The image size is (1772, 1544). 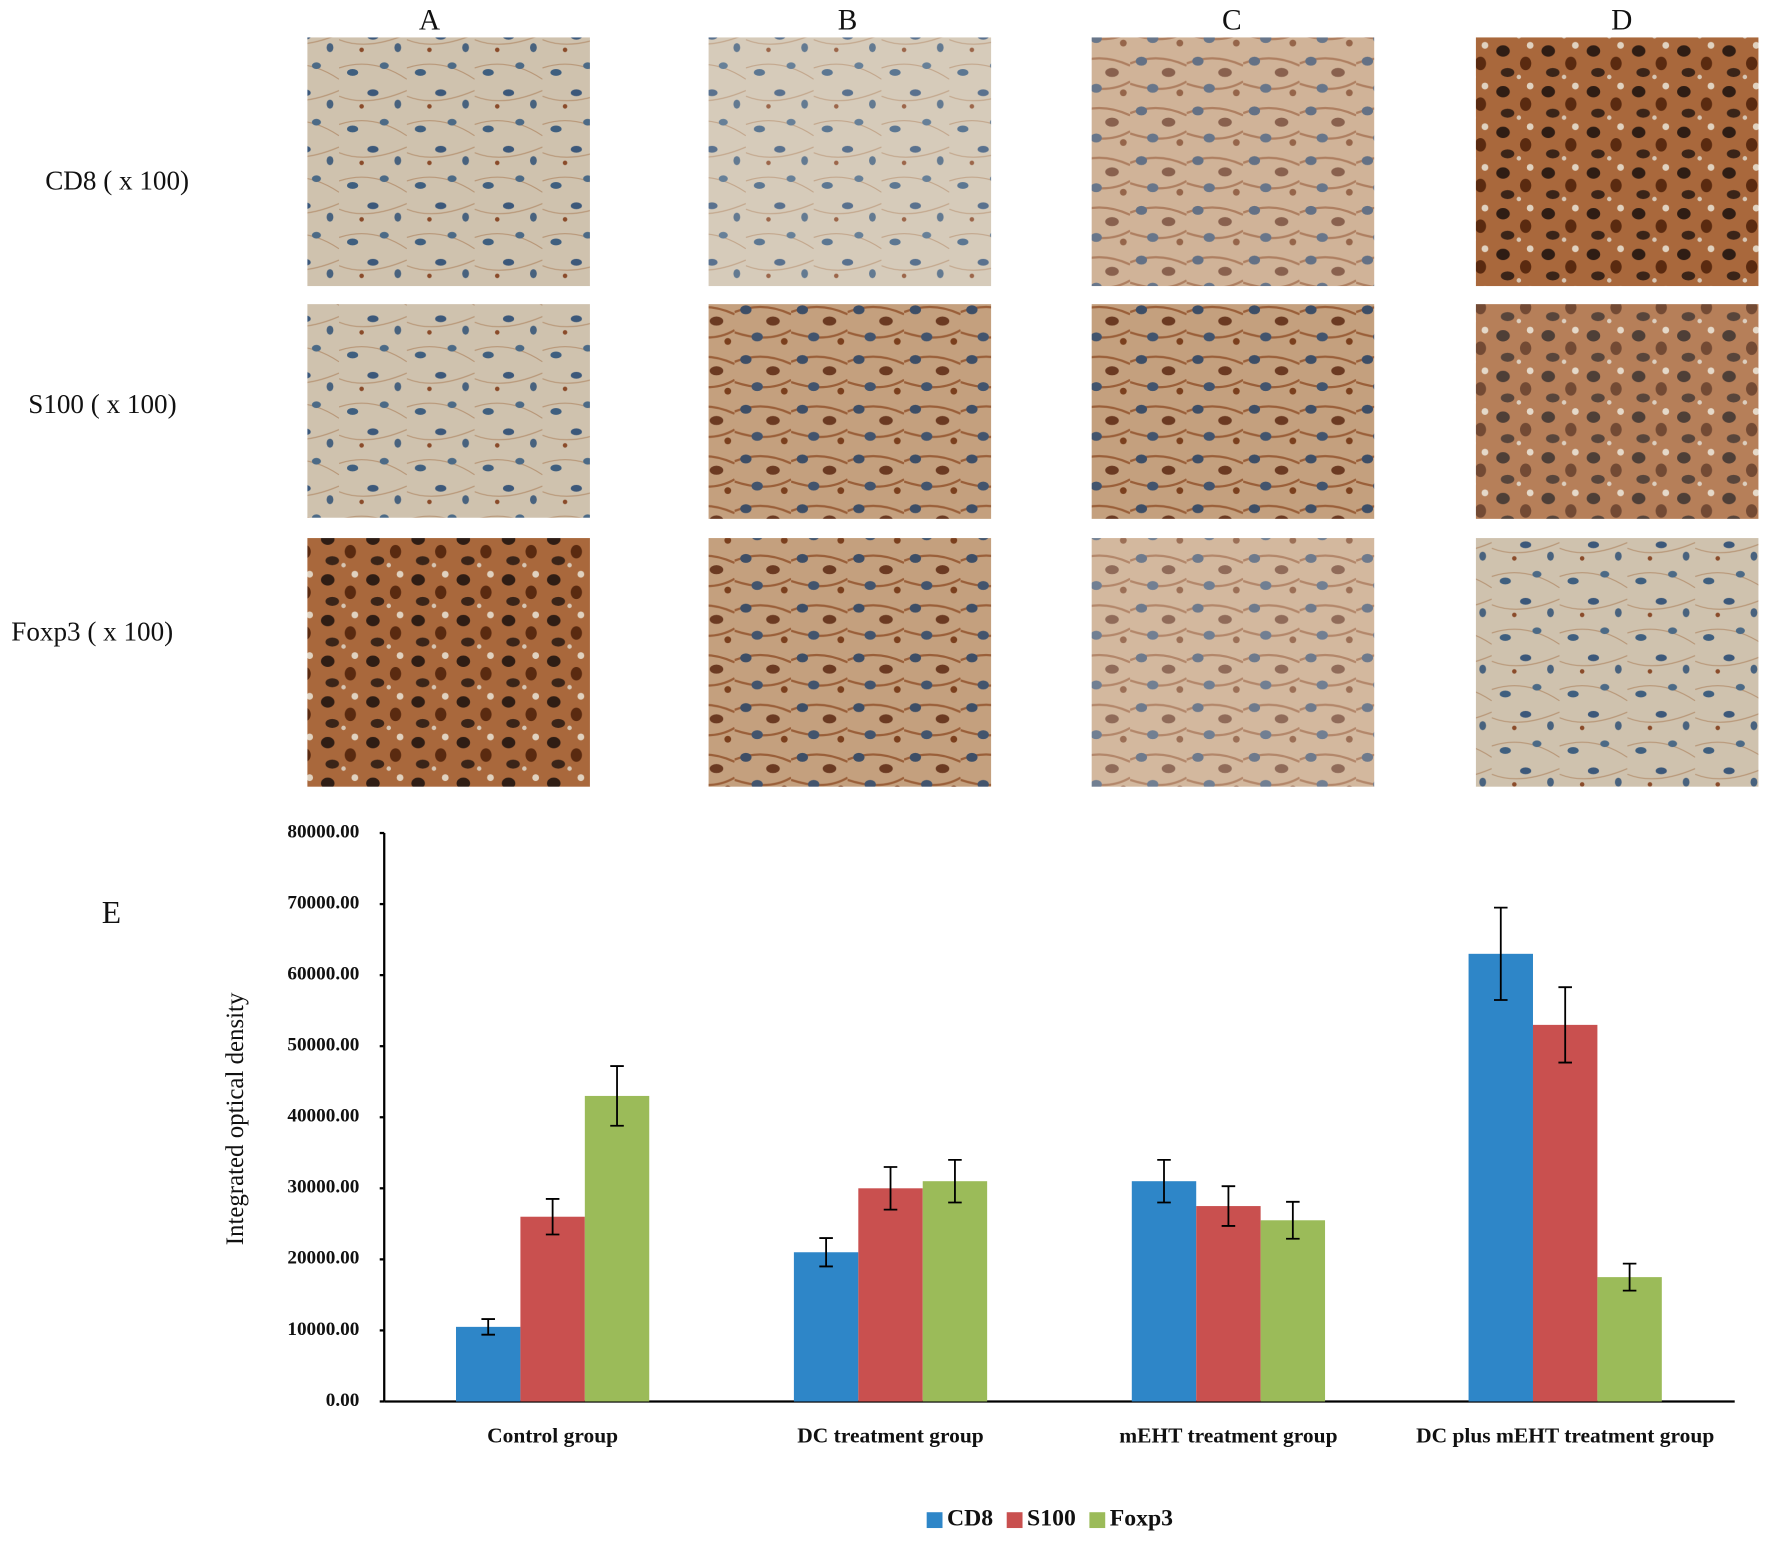 What do you see at coordinates (1228, 1436) in the screenshot?
I see `x-tick-label: mEHT treatment group` at bounding box center [1228, 1436].